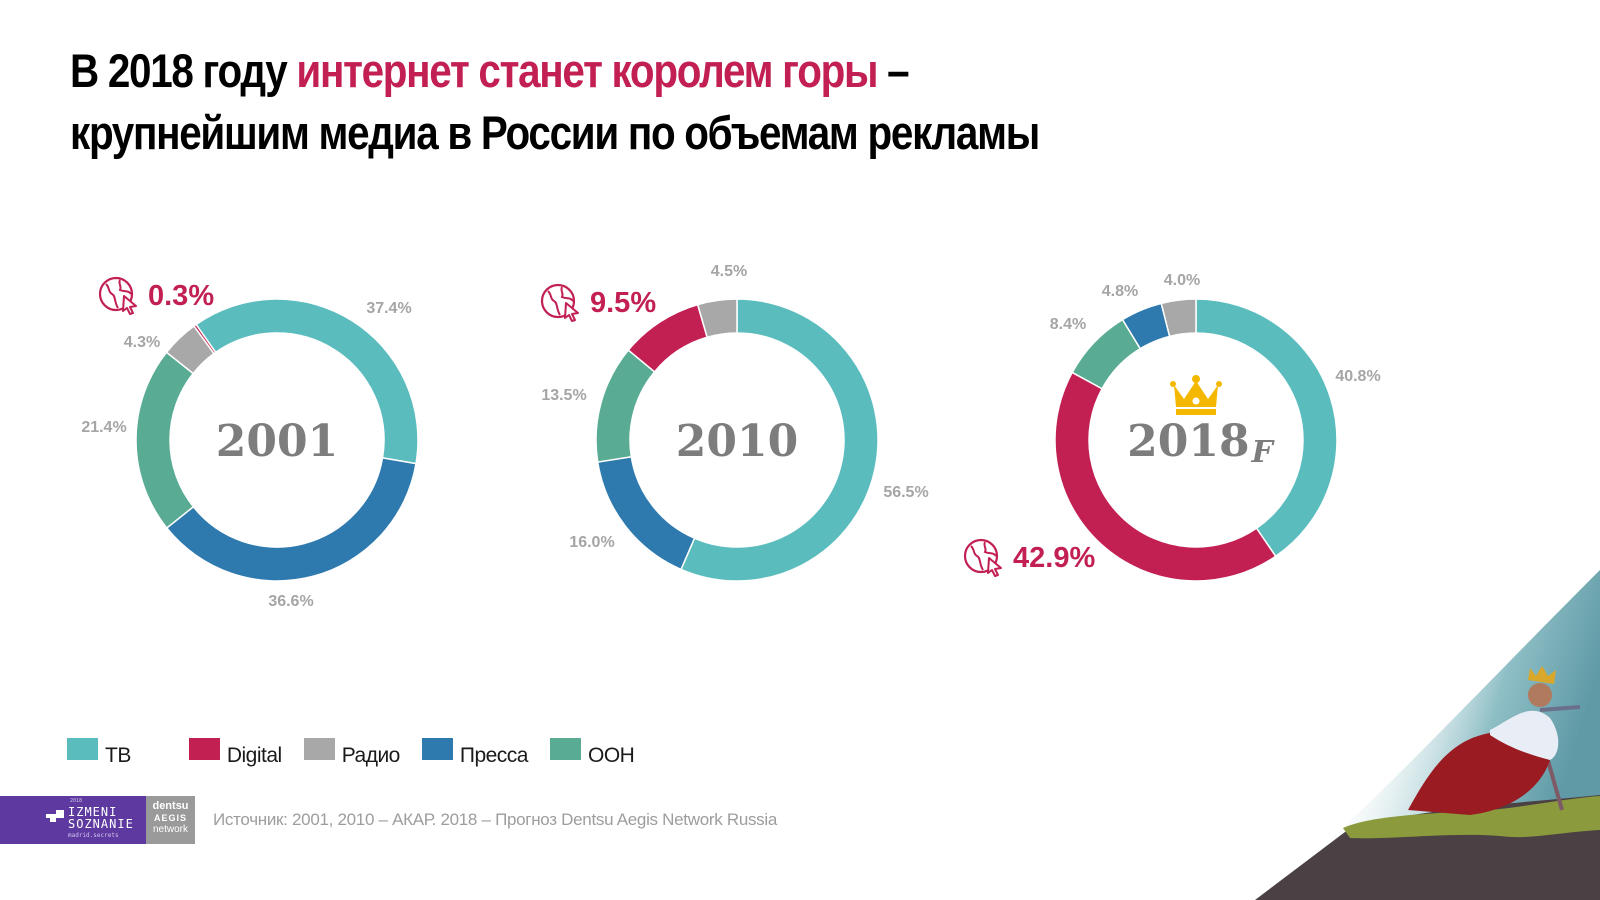 The width and height of the screenshot is (1600, 900). I want to click on king-head, so click(1540, 695).